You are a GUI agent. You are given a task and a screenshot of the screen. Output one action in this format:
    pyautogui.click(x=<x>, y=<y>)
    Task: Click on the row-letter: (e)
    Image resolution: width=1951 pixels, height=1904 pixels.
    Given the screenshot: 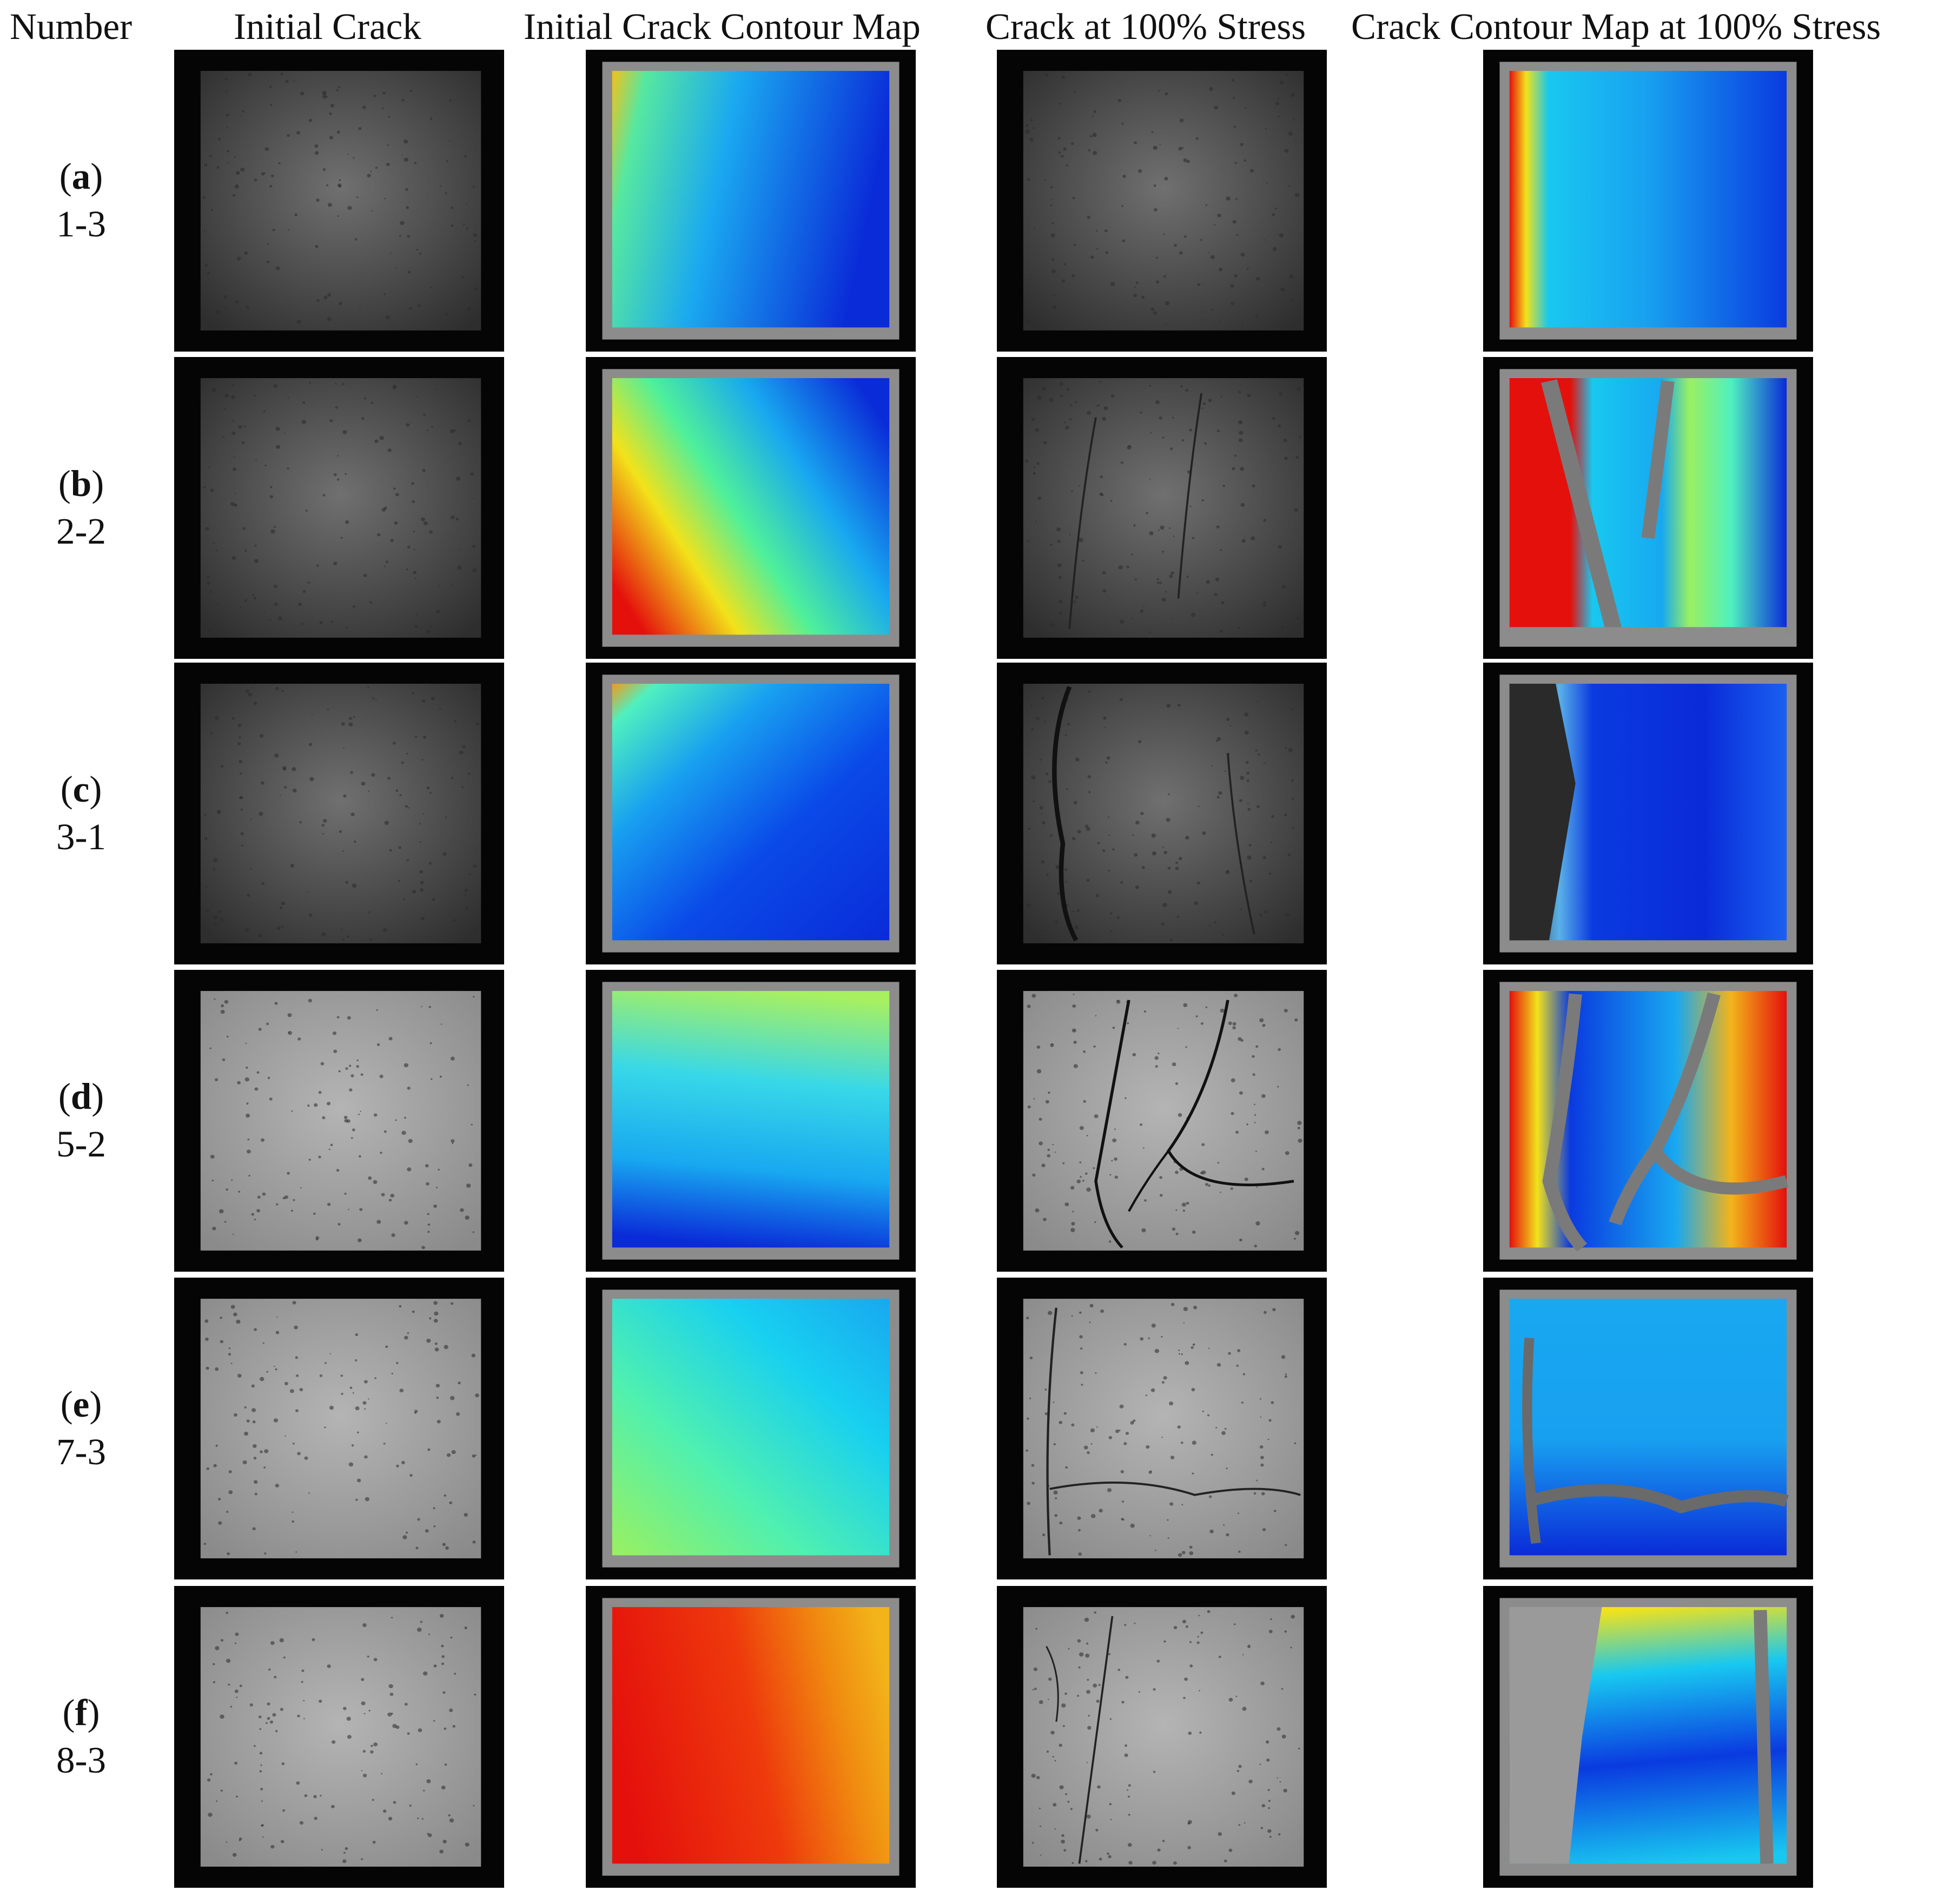 What is the action you would take?
    pyautogui.click(x=81, y=1404)
    